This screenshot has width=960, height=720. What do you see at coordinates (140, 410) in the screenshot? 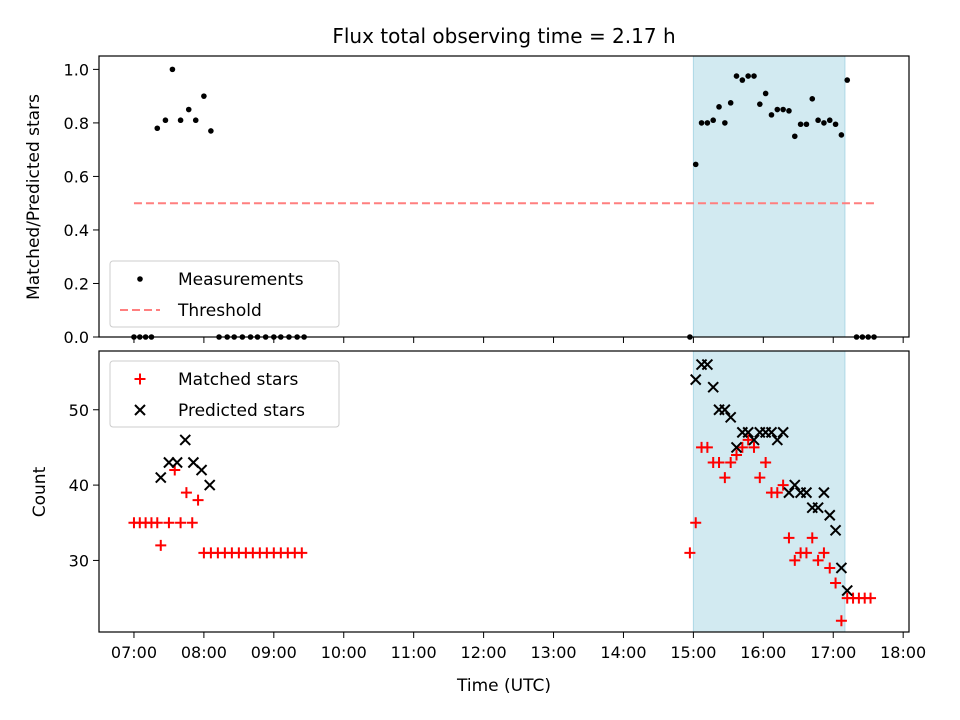
I see `legend-marker-predicted-stars` at bounding box center [140, 410].